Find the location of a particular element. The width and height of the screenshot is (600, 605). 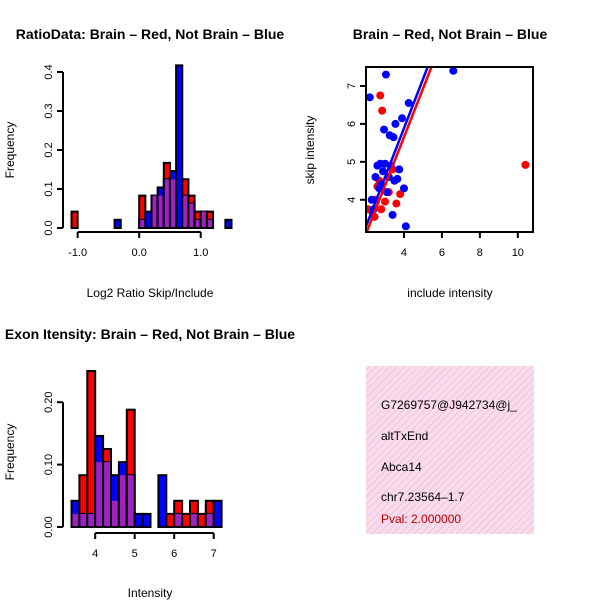

intensity-hist-bars is located at coordinates (146, 449).